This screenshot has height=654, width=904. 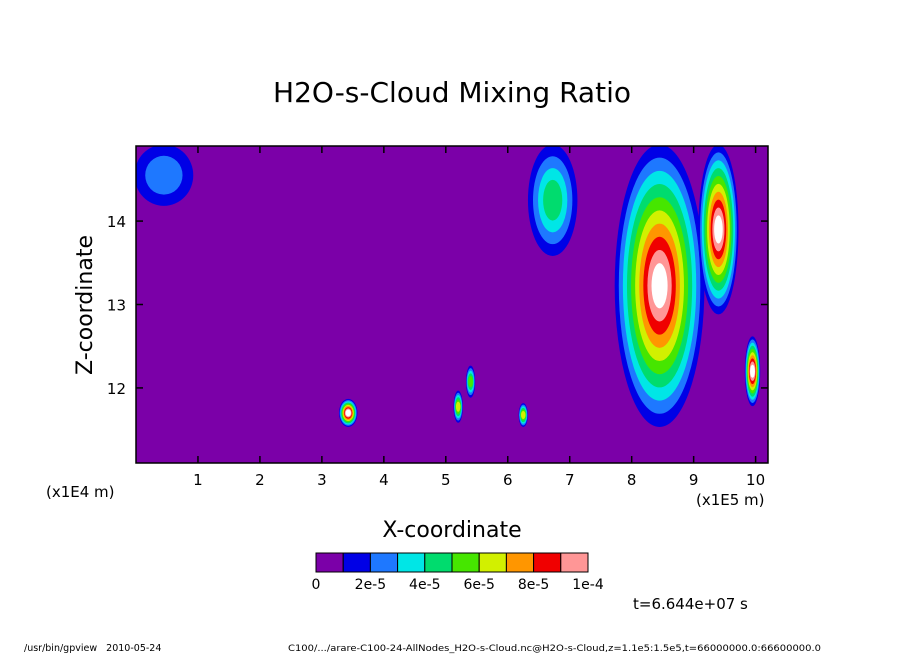 What do you see at coordinates (80, 492) in the screenshot?
I see `y-axis-unit: (x1E4 m)` at bounding box center [80, 492].